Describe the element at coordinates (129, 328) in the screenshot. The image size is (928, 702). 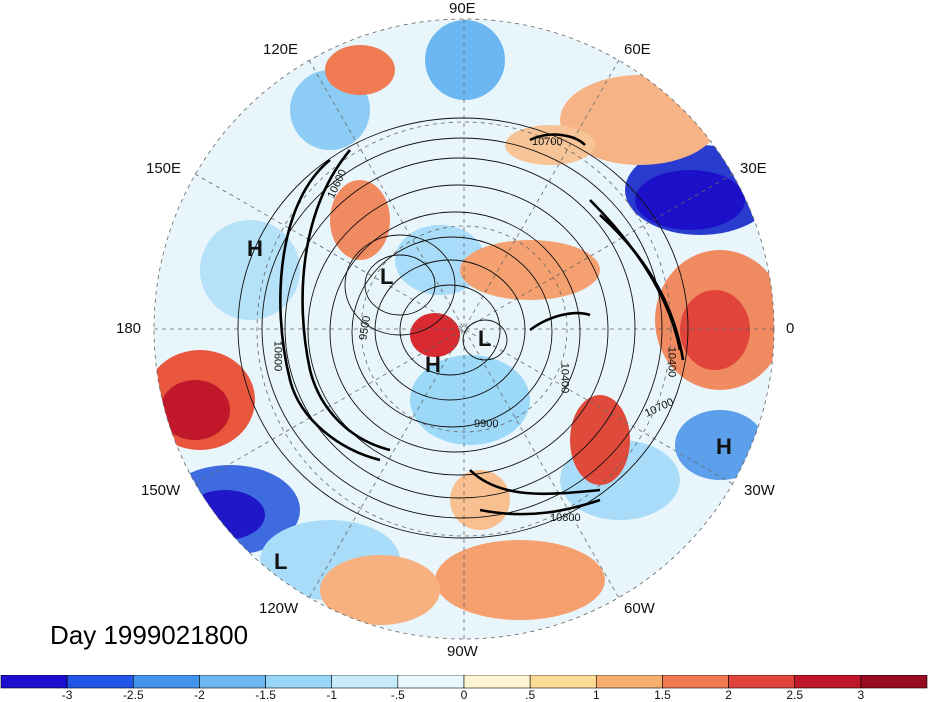
I see `lon-label-180: 180` at that location.